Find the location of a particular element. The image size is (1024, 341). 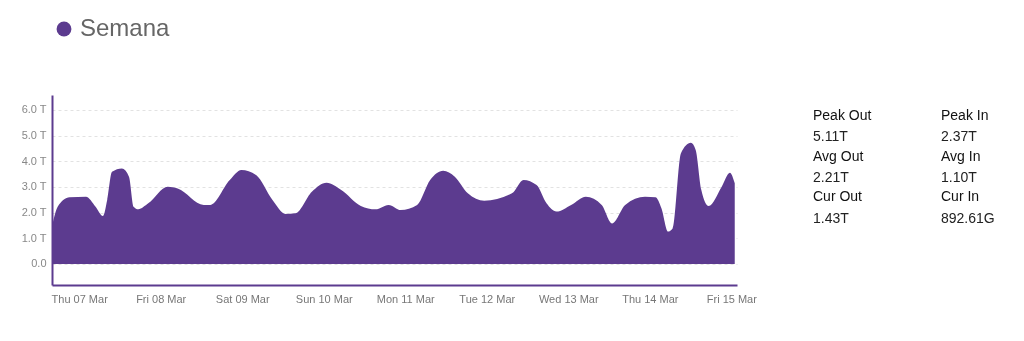

y-tick-label: 2.0 T is located at coordinates (34, 212).